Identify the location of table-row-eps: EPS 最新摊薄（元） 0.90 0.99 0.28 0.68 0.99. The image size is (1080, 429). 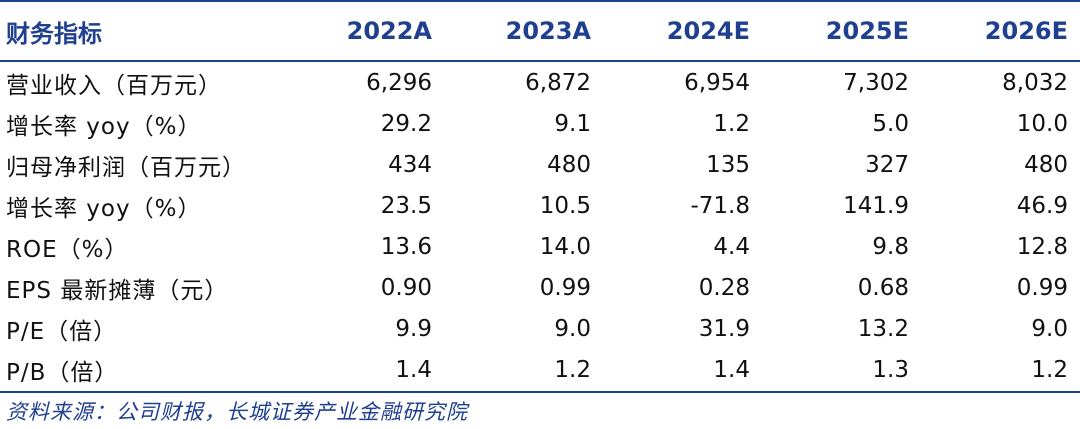
(540, 287).